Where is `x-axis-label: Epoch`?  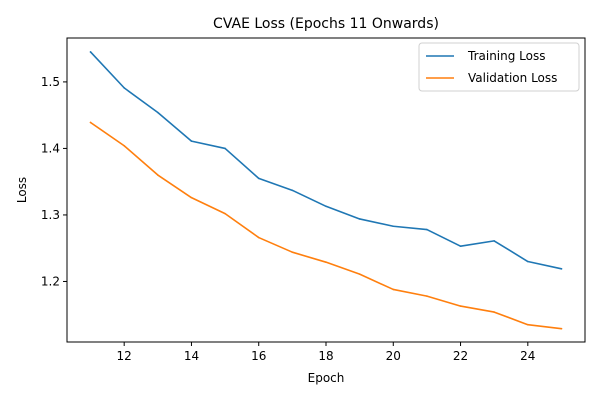
x-axis-label: Epoch is located at coordinates (326, 378).